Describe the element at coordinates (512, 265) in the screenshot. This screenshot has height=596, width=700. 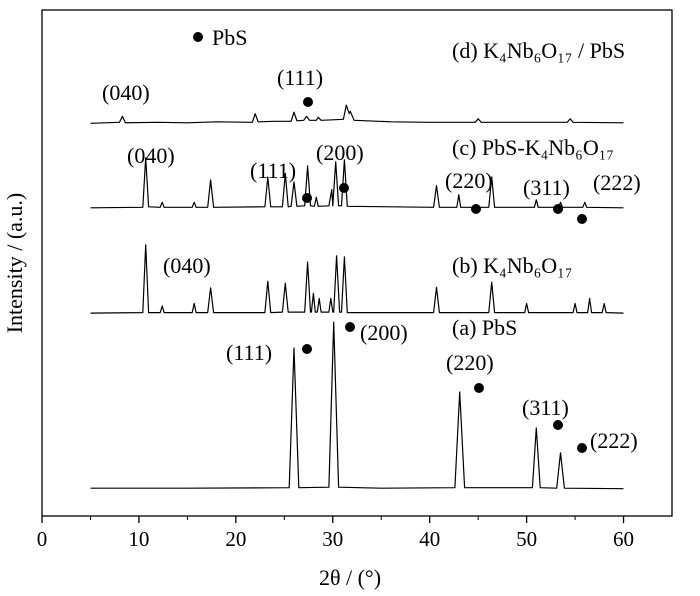
I see `annotation: (b) K₄Nb₆O₁₇` at that location.